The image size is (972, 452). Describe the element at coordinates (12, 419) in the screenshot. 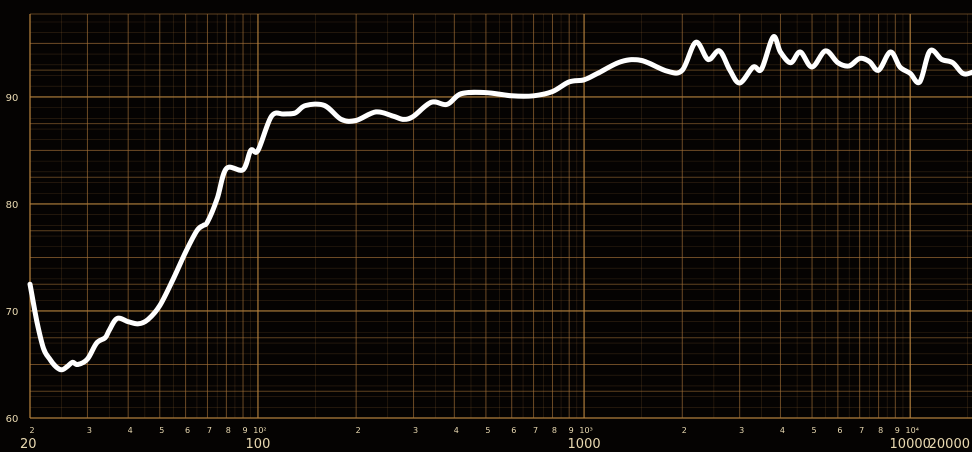

I see `y-tick-label: 60` at that location.